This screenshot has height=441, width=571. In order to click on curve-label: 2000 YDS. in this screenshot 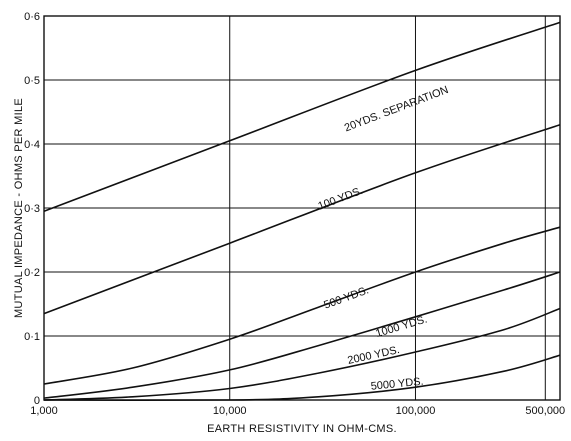, I will do `click(373, 355)`.